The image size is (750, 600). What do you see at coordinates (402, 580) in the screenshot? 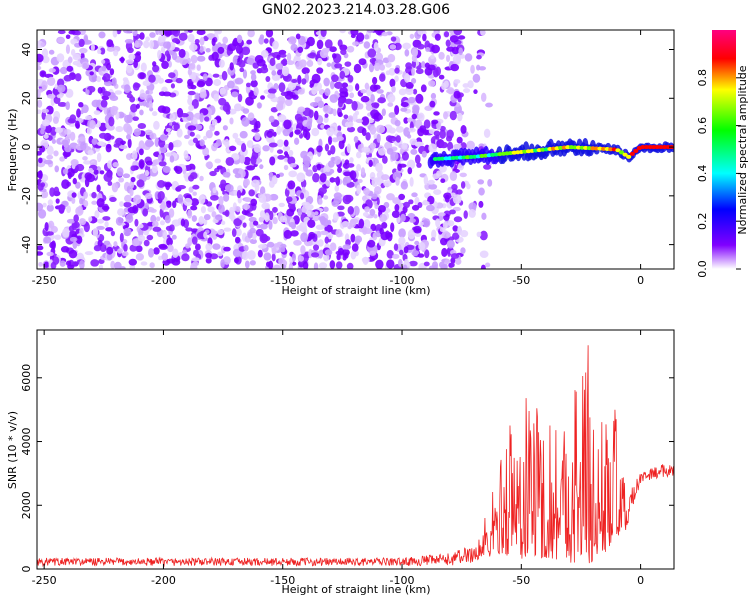
I see `x-tick-label: -100` at bounding box center [402, 580].